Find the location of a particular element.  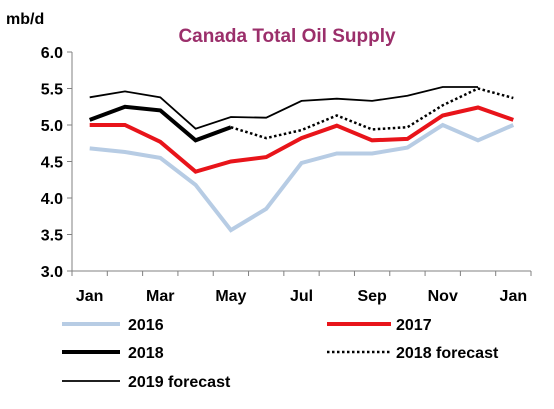

series-line-2017 is located at coordinates (301, 139).